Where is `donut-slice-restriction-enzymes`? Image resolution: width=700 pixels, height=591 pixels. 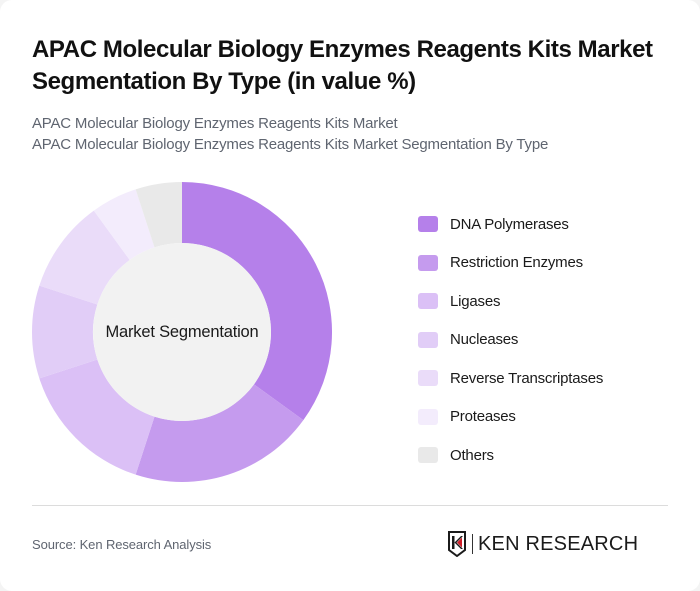
donut-slice-restriction-enzymes is located at coordinates (219, 433).